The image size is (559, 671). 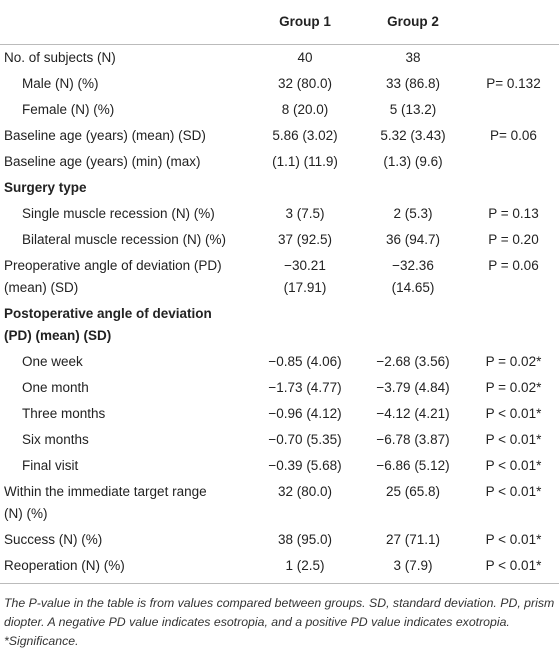 I want to click on cell-text: Surgery type, so click(x=45, y=187).